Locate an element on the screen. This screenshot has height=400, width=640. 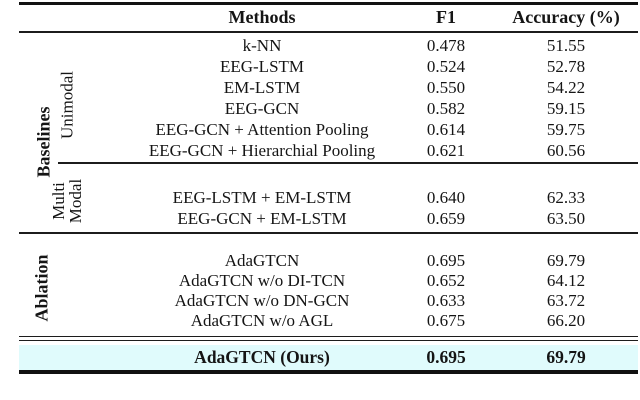
accuracy-cell: 62.33 is located at coordinates (566, 197).